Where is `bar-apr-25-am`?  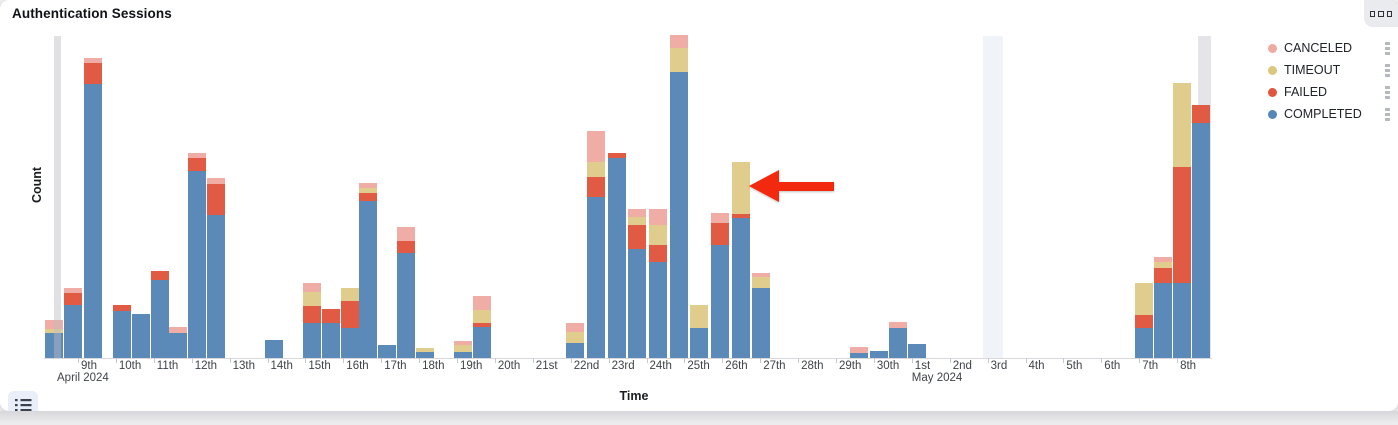 bar-apr-25-am is located at coordinates (699, 331).